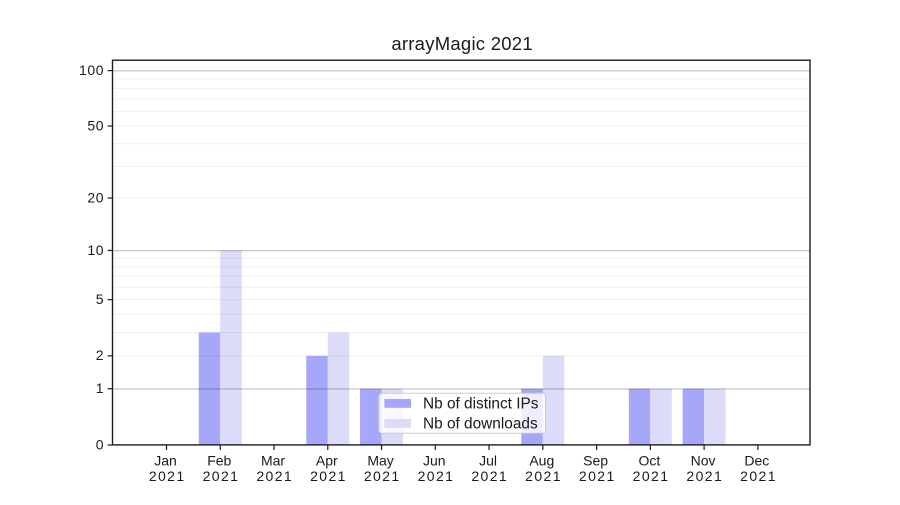 Image resolution: width=900 pixels, height=505 pixels. What do you see at coordinates (95, 250) in the screenshot?
I see `svg-text: 10` at bounding box center [95, 250].